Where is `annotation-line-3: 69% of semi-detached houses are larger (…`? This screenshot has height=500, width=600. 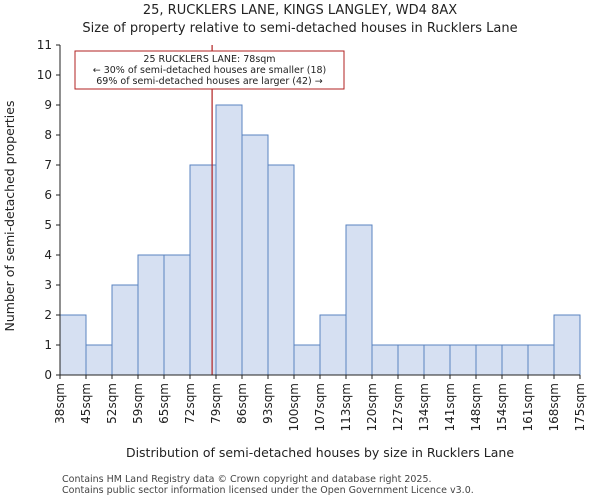
annotation-line-3: 69% of semi-detached houses are larger (… is located at coordinates (209, 81).